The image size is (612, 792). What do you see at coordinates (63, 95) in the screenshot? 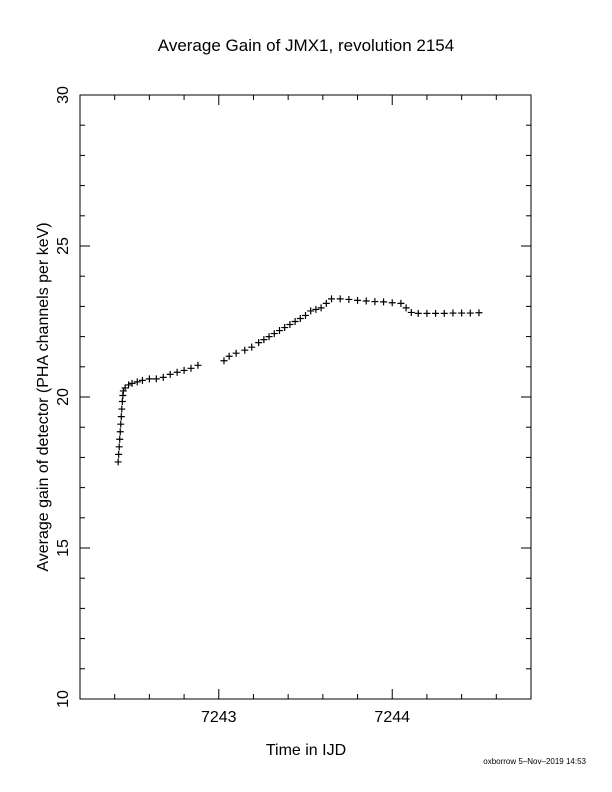
I see `y-tick-label: 30` at bounding box center [63, 95].